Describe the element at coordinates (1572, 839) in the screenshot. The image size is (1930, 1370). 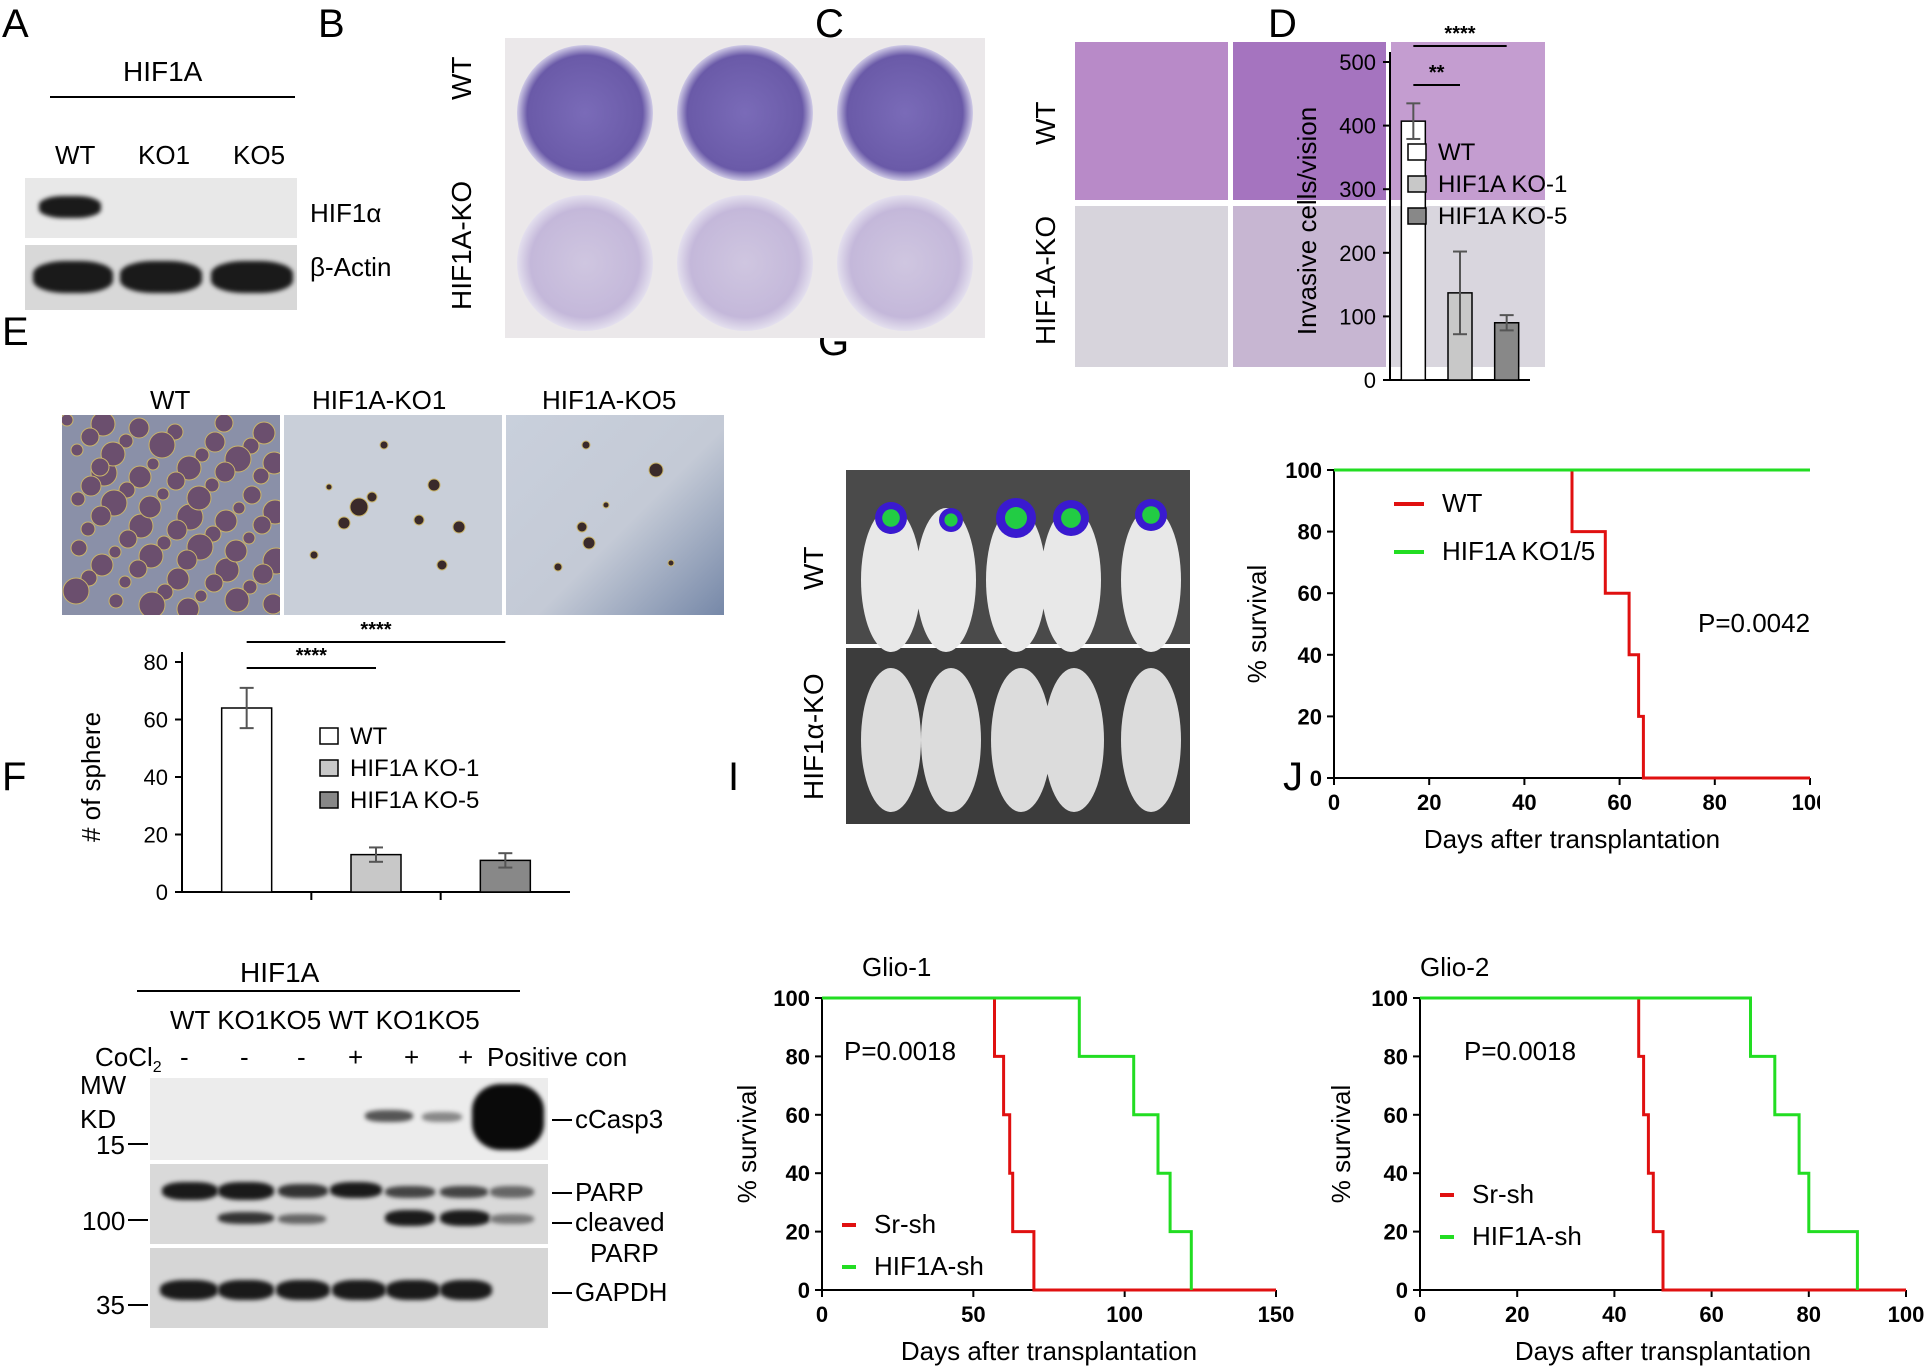
I see `x-axis-label: Days after transplantation` at that location.